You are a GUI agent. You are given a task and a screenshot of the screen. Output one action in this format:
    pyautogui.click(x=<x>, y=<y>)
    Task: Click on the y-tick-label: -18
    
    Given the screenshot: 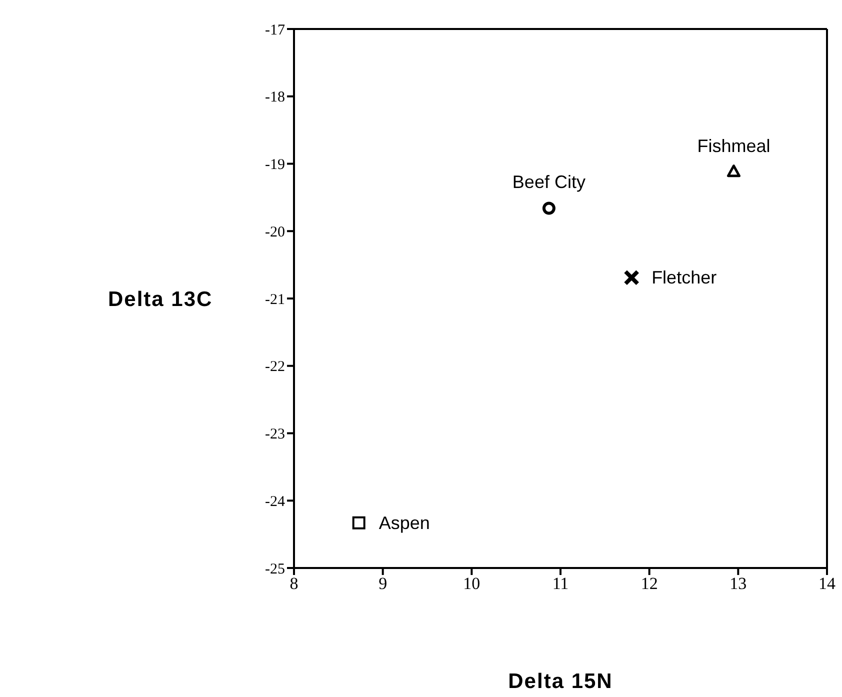 What is the action you would take?
    pyautogui.click(x=275, y=98)
    